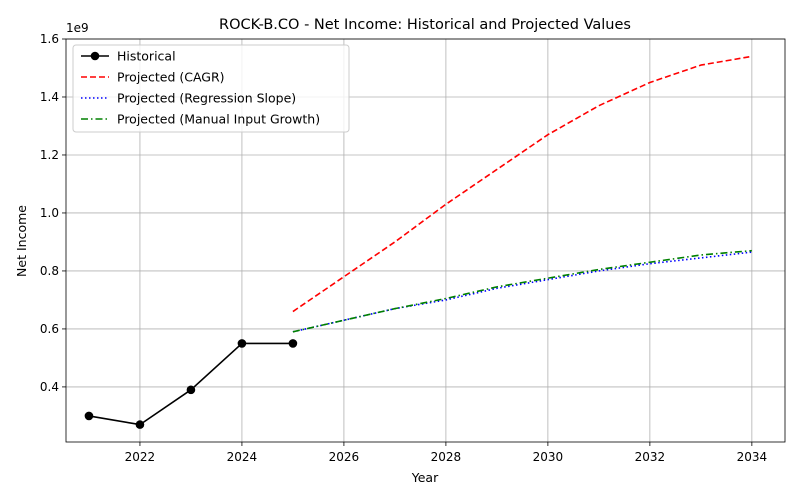 The image size is (800, 500). I want to click on x-tick-label: 2028, so click(446, 457).